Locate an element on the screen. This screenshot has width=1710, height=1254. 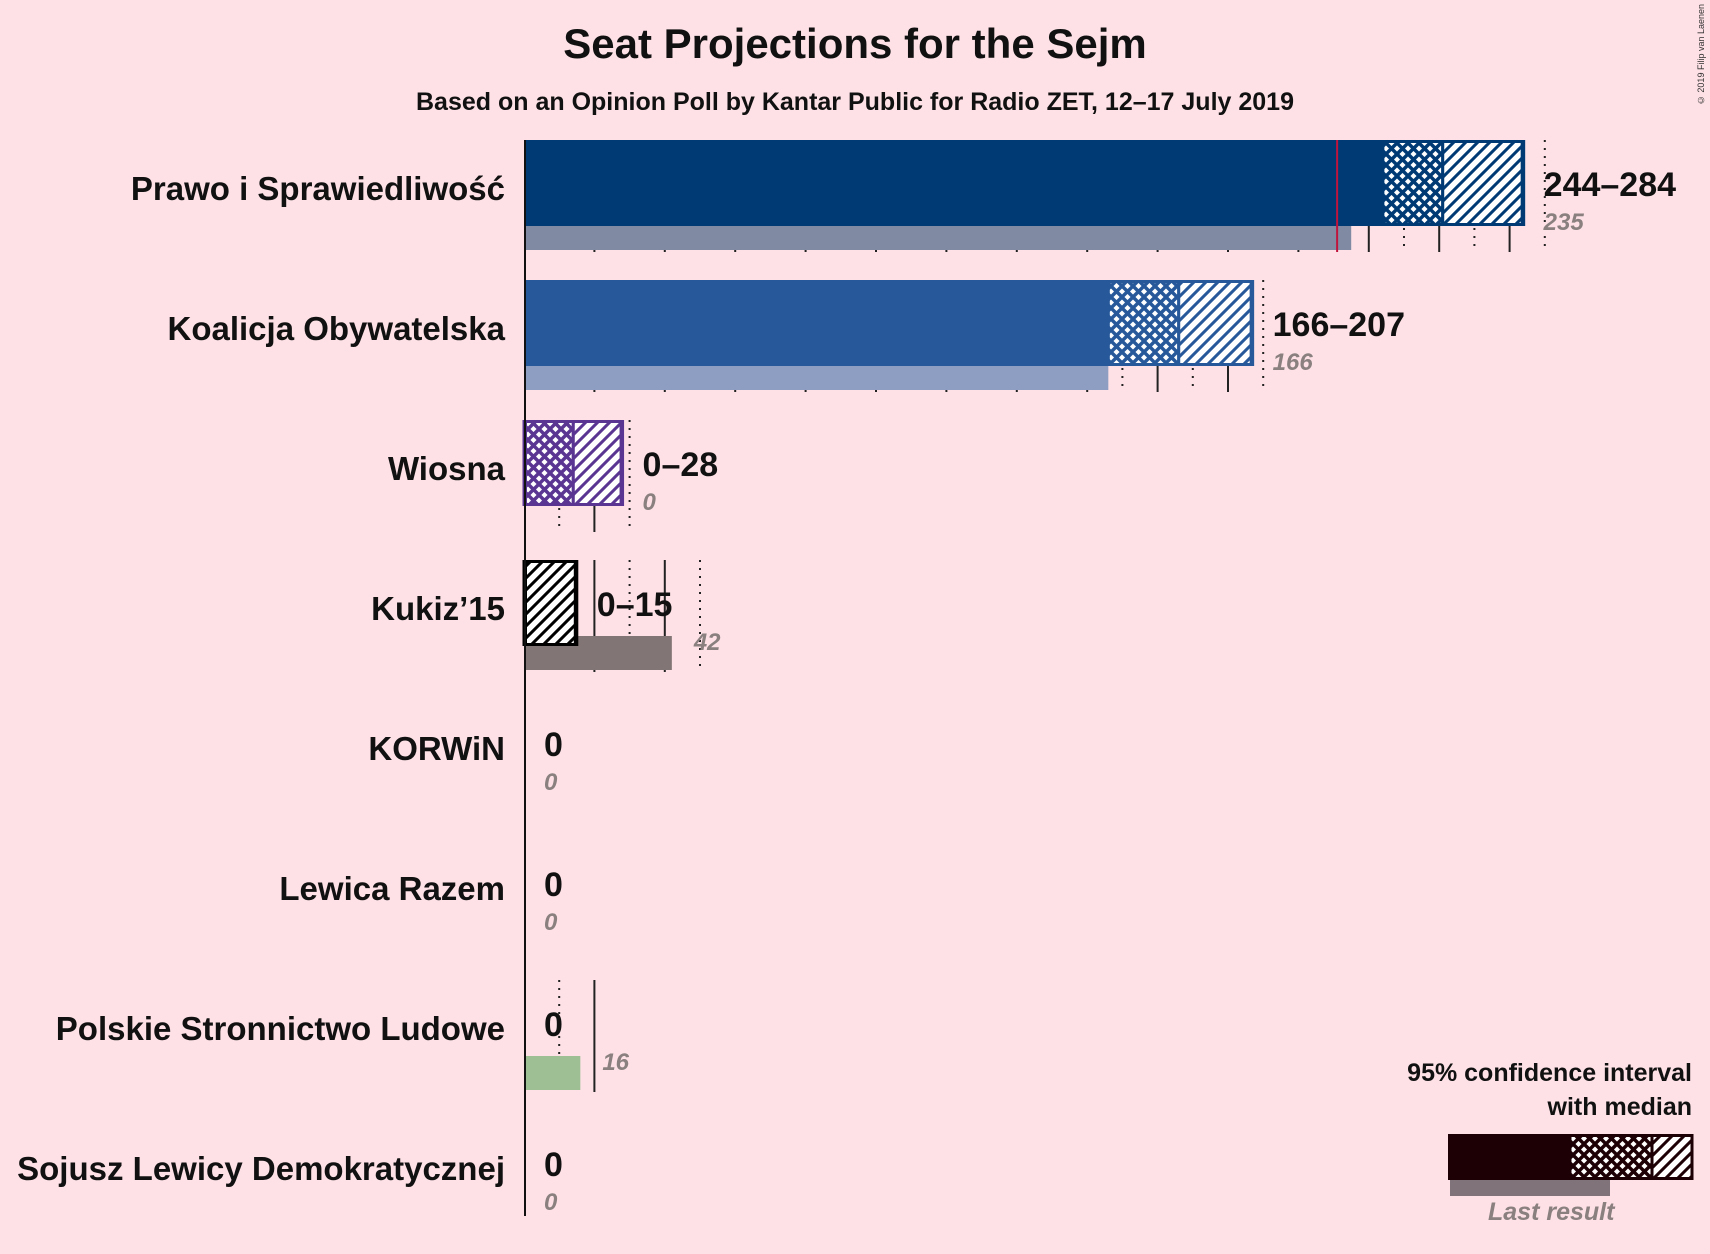
last-result-label: 16 is located at coordinates (615, 1062).